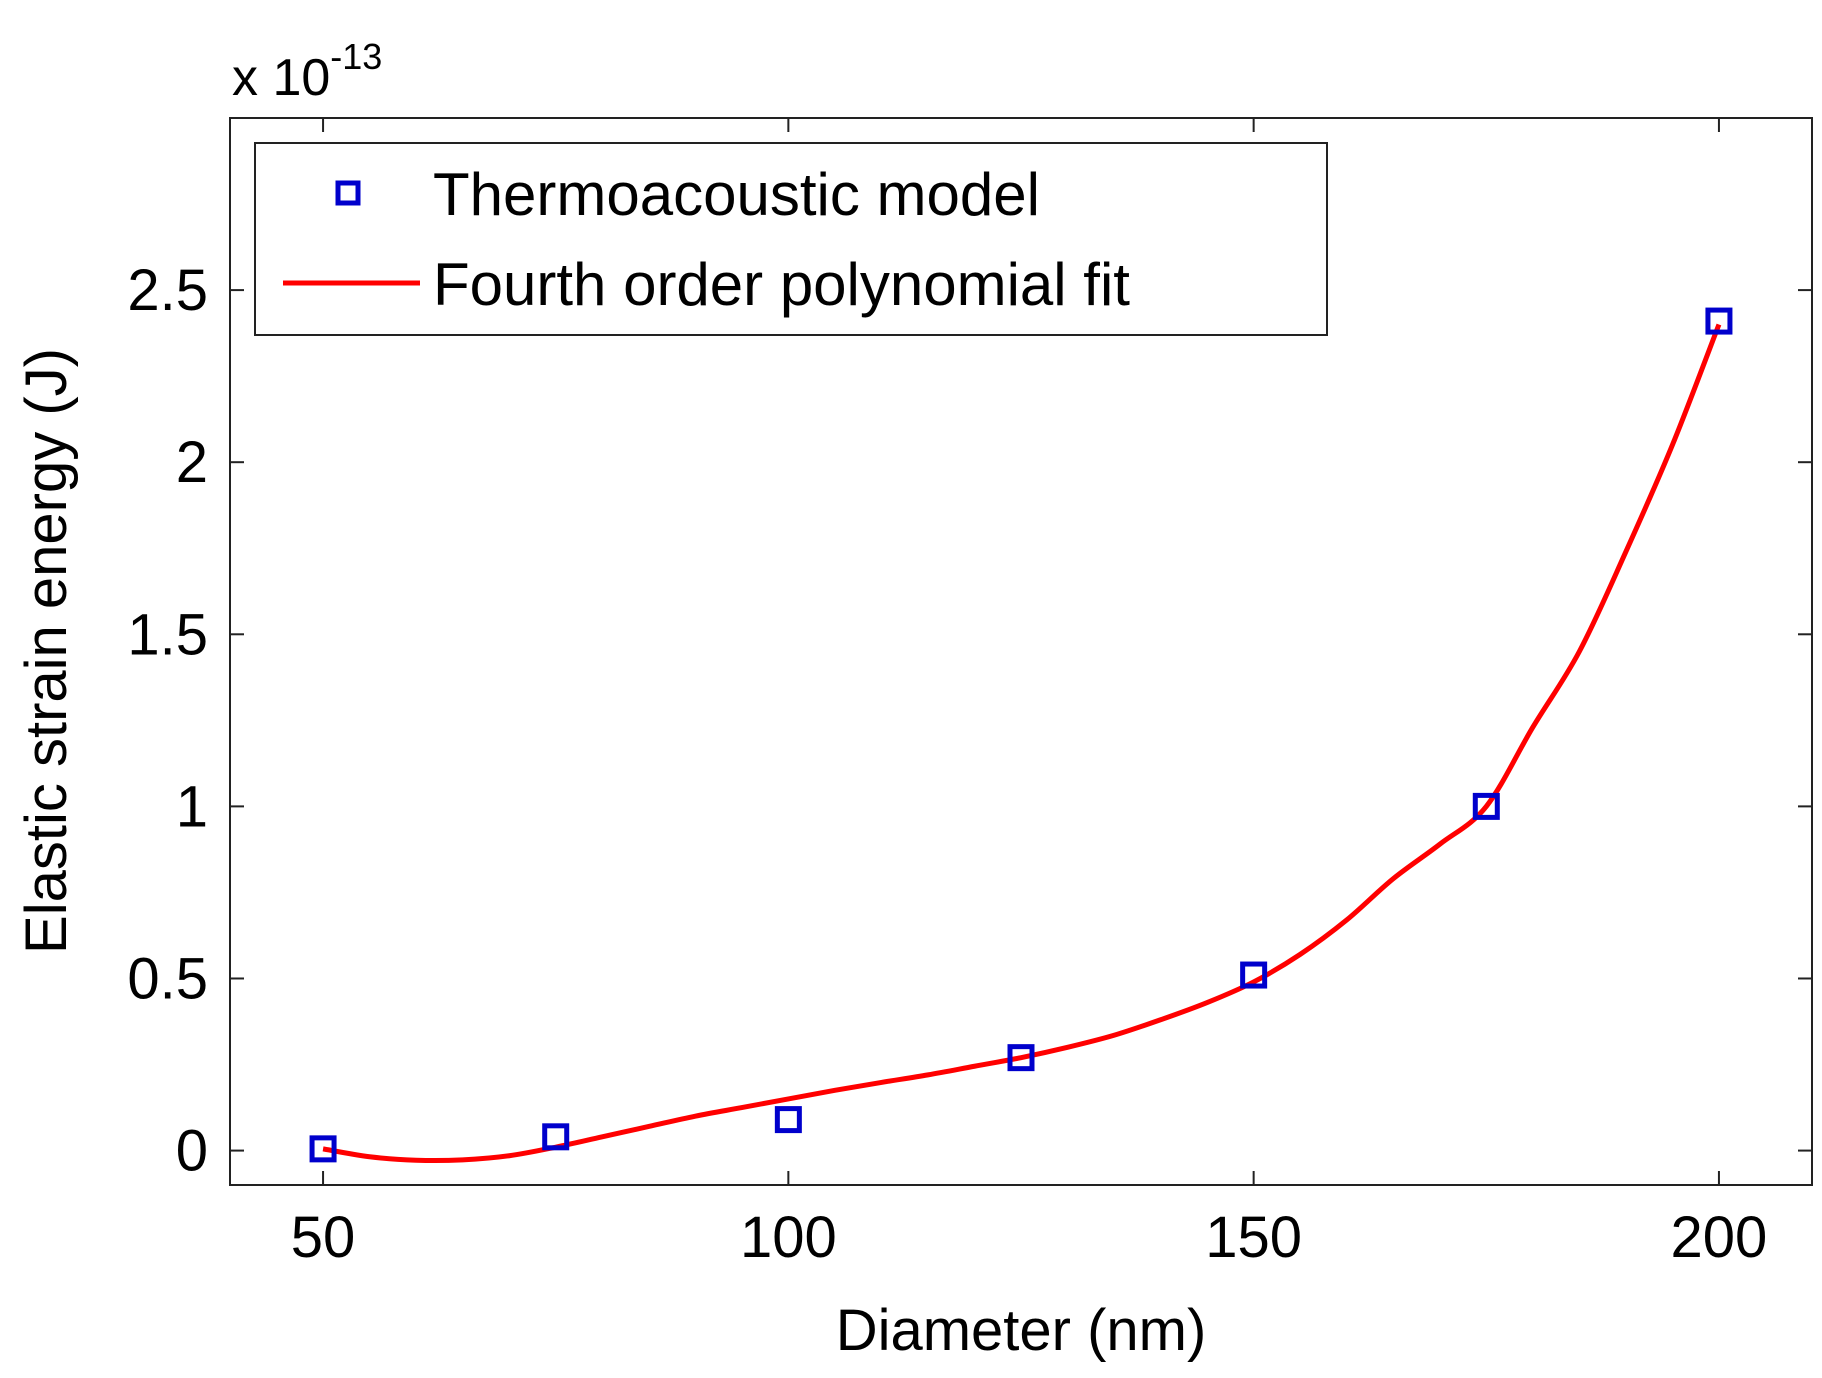  I want to click on x-tick-label: 200, so click(1719, 1237).